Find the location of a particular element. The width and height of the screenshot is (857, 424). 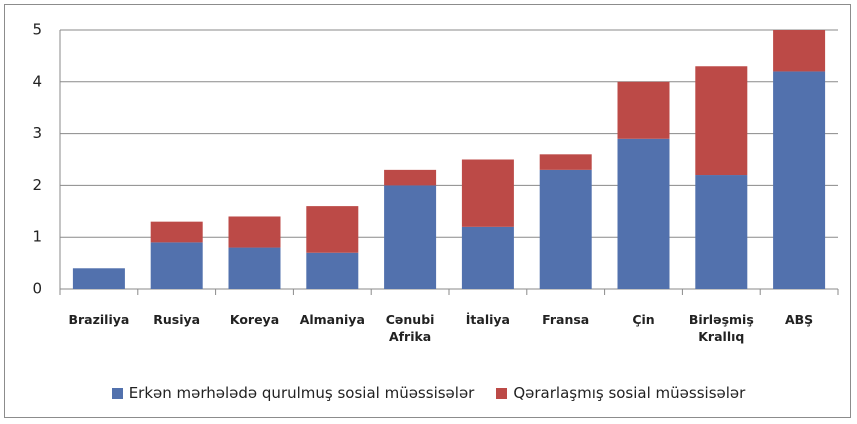

y-tick-label: 3 is located at coordinates (37, 133).